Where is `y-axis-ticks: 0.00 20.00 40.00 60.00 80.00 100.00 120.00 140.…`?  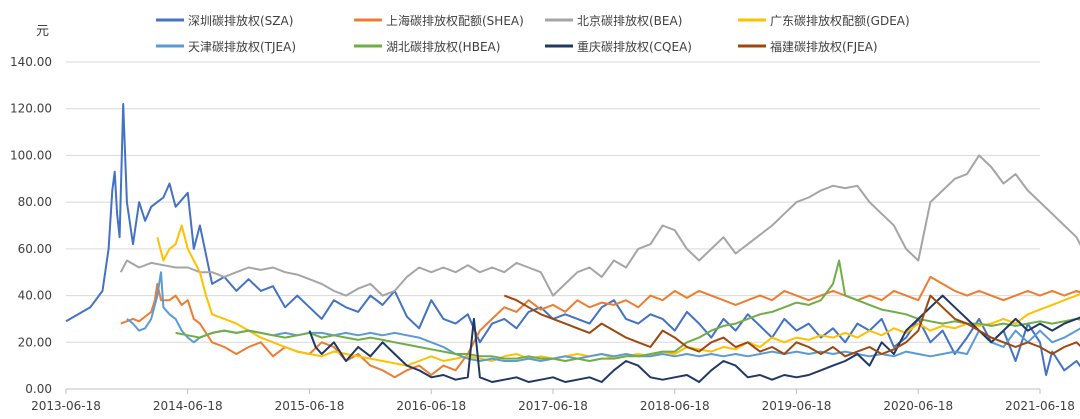 y-axis-ticks: 0.00 20.00 40.00 60.00 80.00 100.00 120.00 140.… is located at coordinates (31, 225).